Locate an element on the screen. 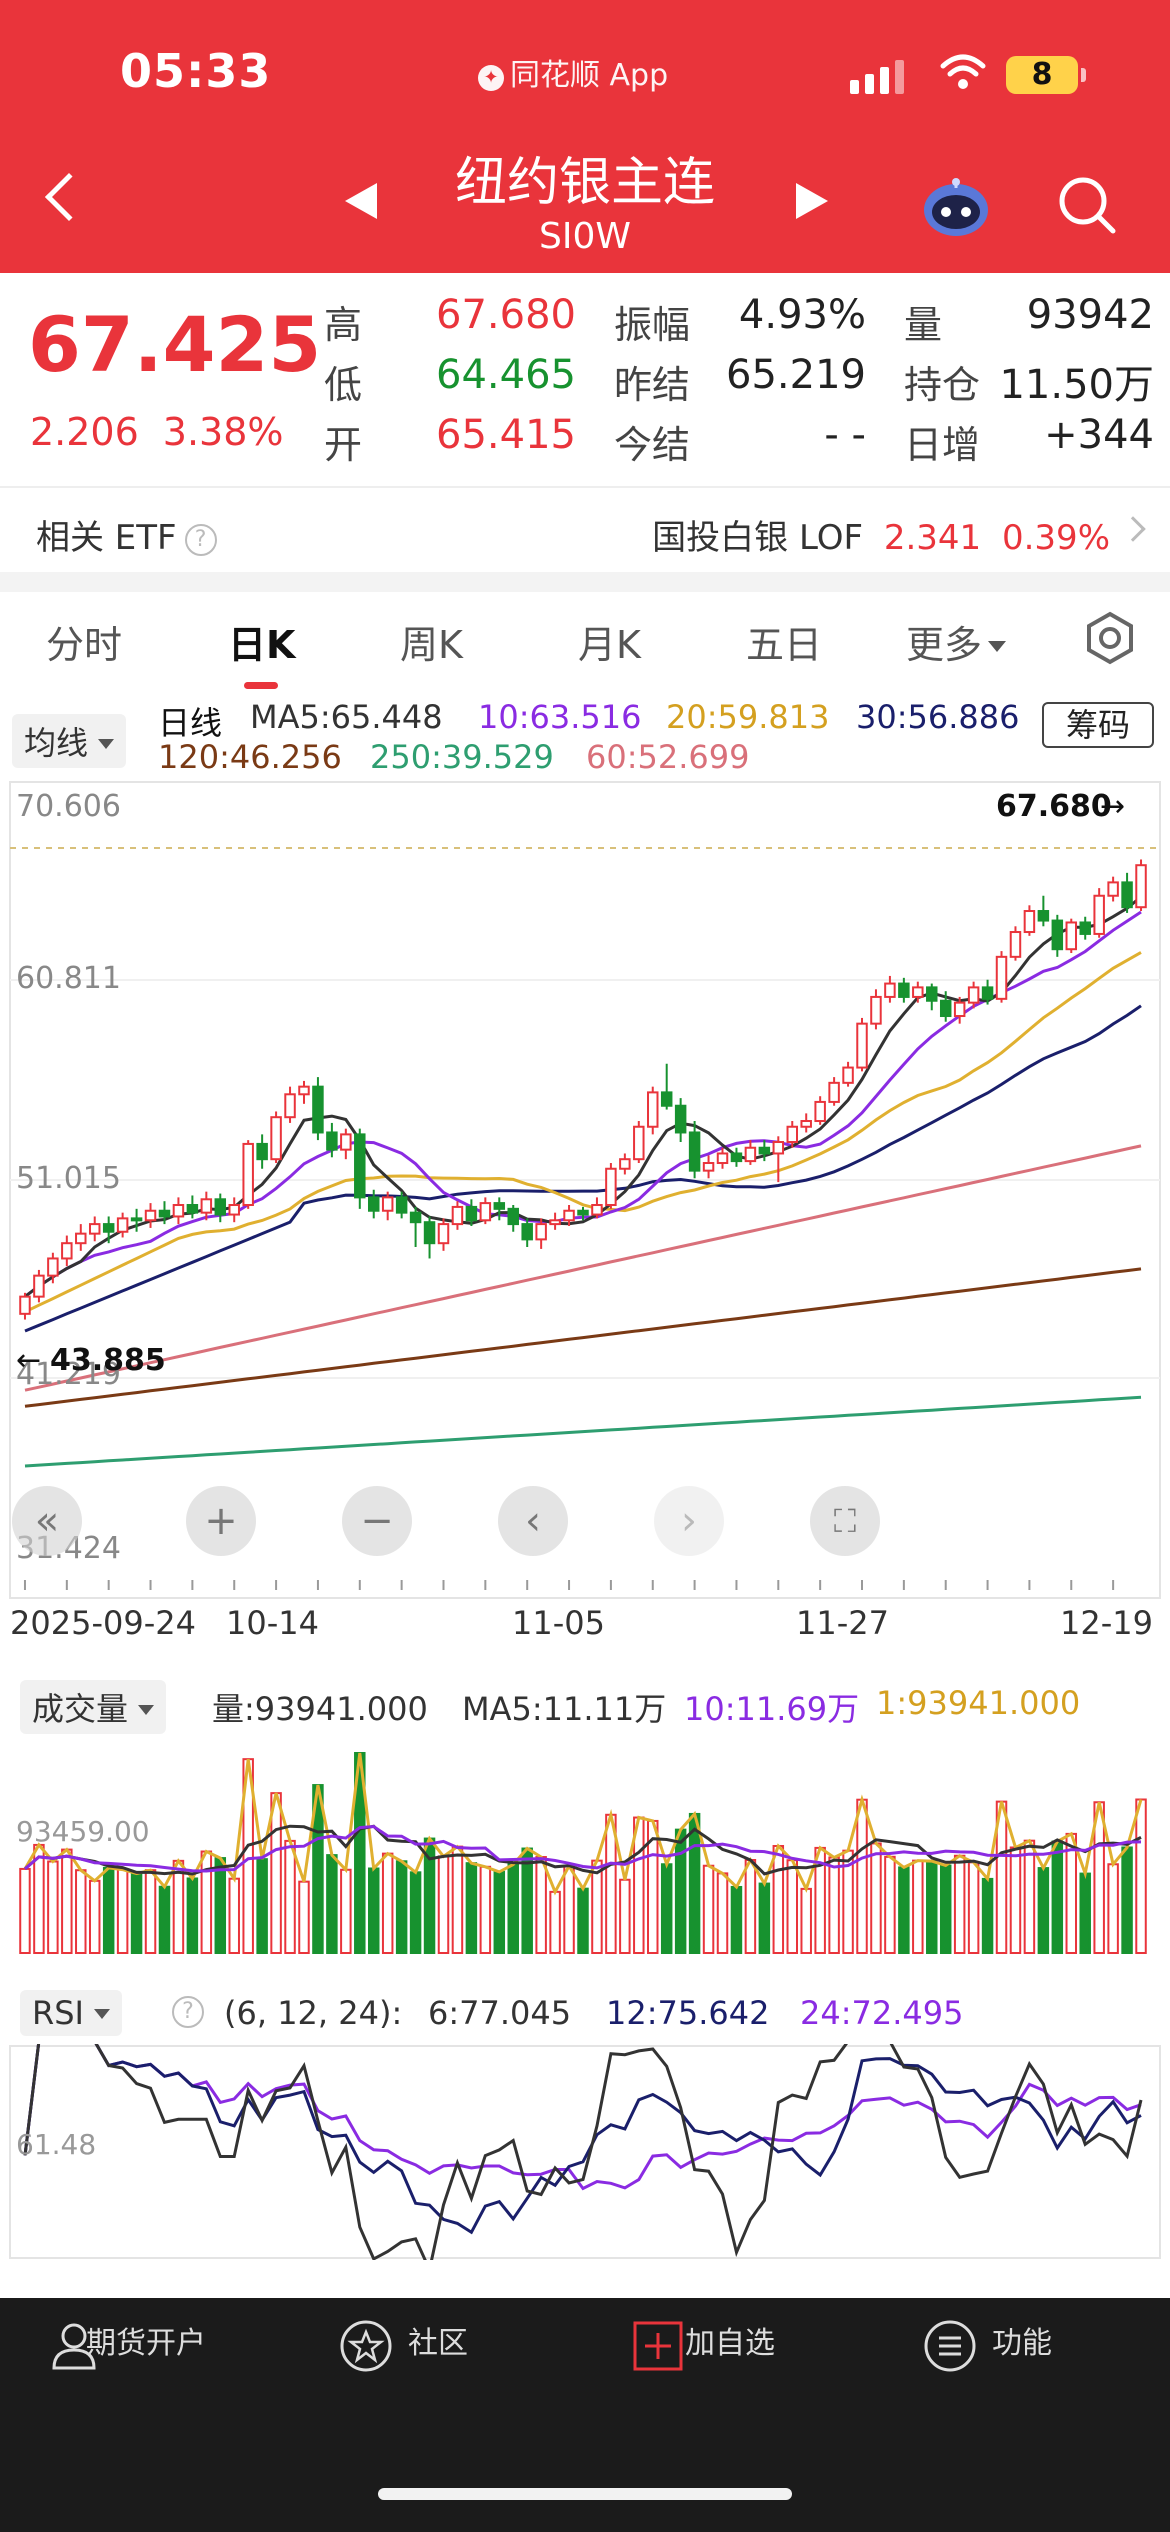  chevron-down-icon is located at coordinates (106, 744).